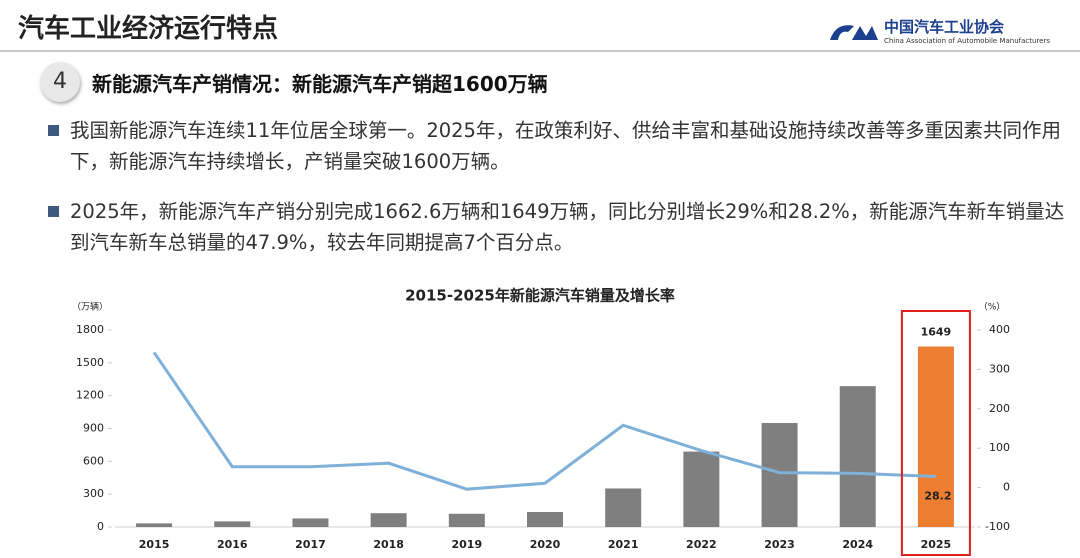 Image resolution: width=1080 pixels, height=558 pixels. What do you see at coordinates (540, 51) in the screenshot?
I see `header-rule` at bounding box center [540, 51].